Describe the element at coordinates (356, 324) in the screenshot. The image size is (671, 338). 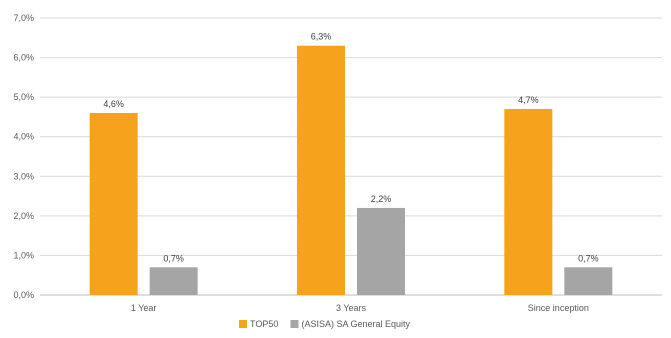
I see `legend-entry: (ASISA) SA General Equity` at that location.